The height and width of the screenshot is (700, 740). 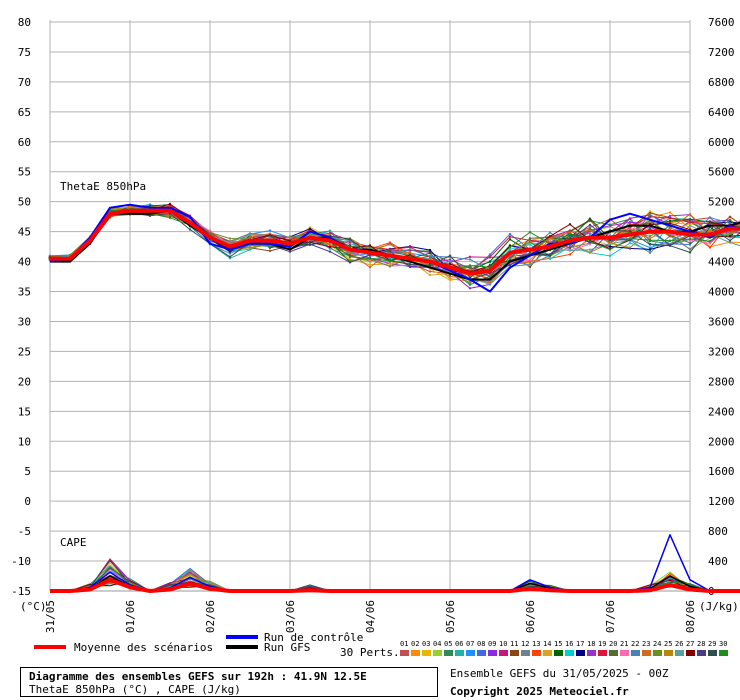 What do you see at coordinates (492, 644) in the screenshot?
I see `pert-legend-number: 09` at bounding box center [492, 644].